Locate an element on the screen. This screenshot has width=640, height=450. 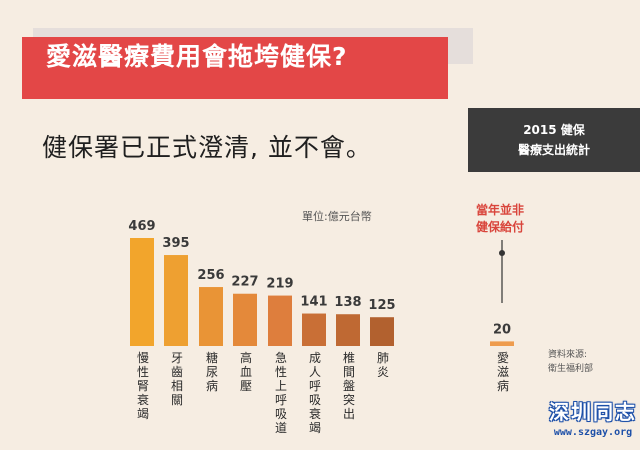
category-label-char: 急 is located at coordinates (281, 357).